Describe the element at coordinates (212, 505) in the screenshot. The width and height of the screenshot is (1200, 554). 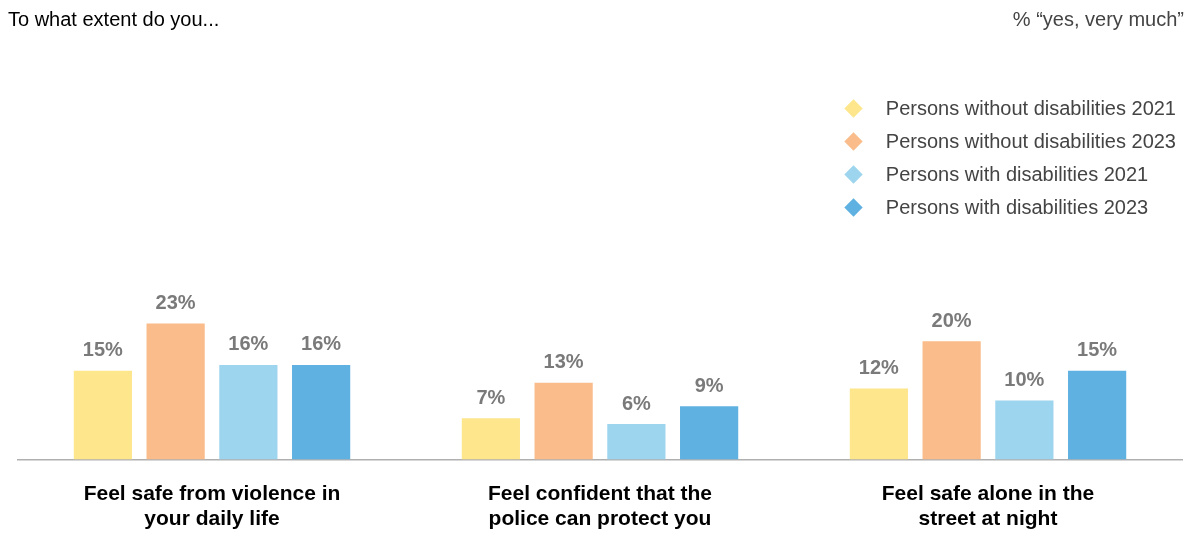
I see `x-tick-label: Feel safe from violence in your daily life` at that location.